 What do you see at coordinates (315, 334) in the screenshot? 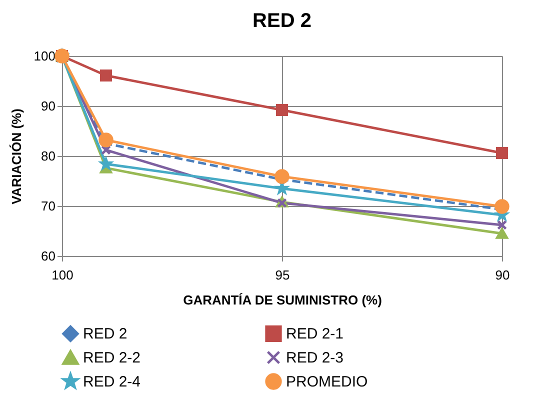
I see `legend-label: RED 2-1` at bounding box center [315, 334].